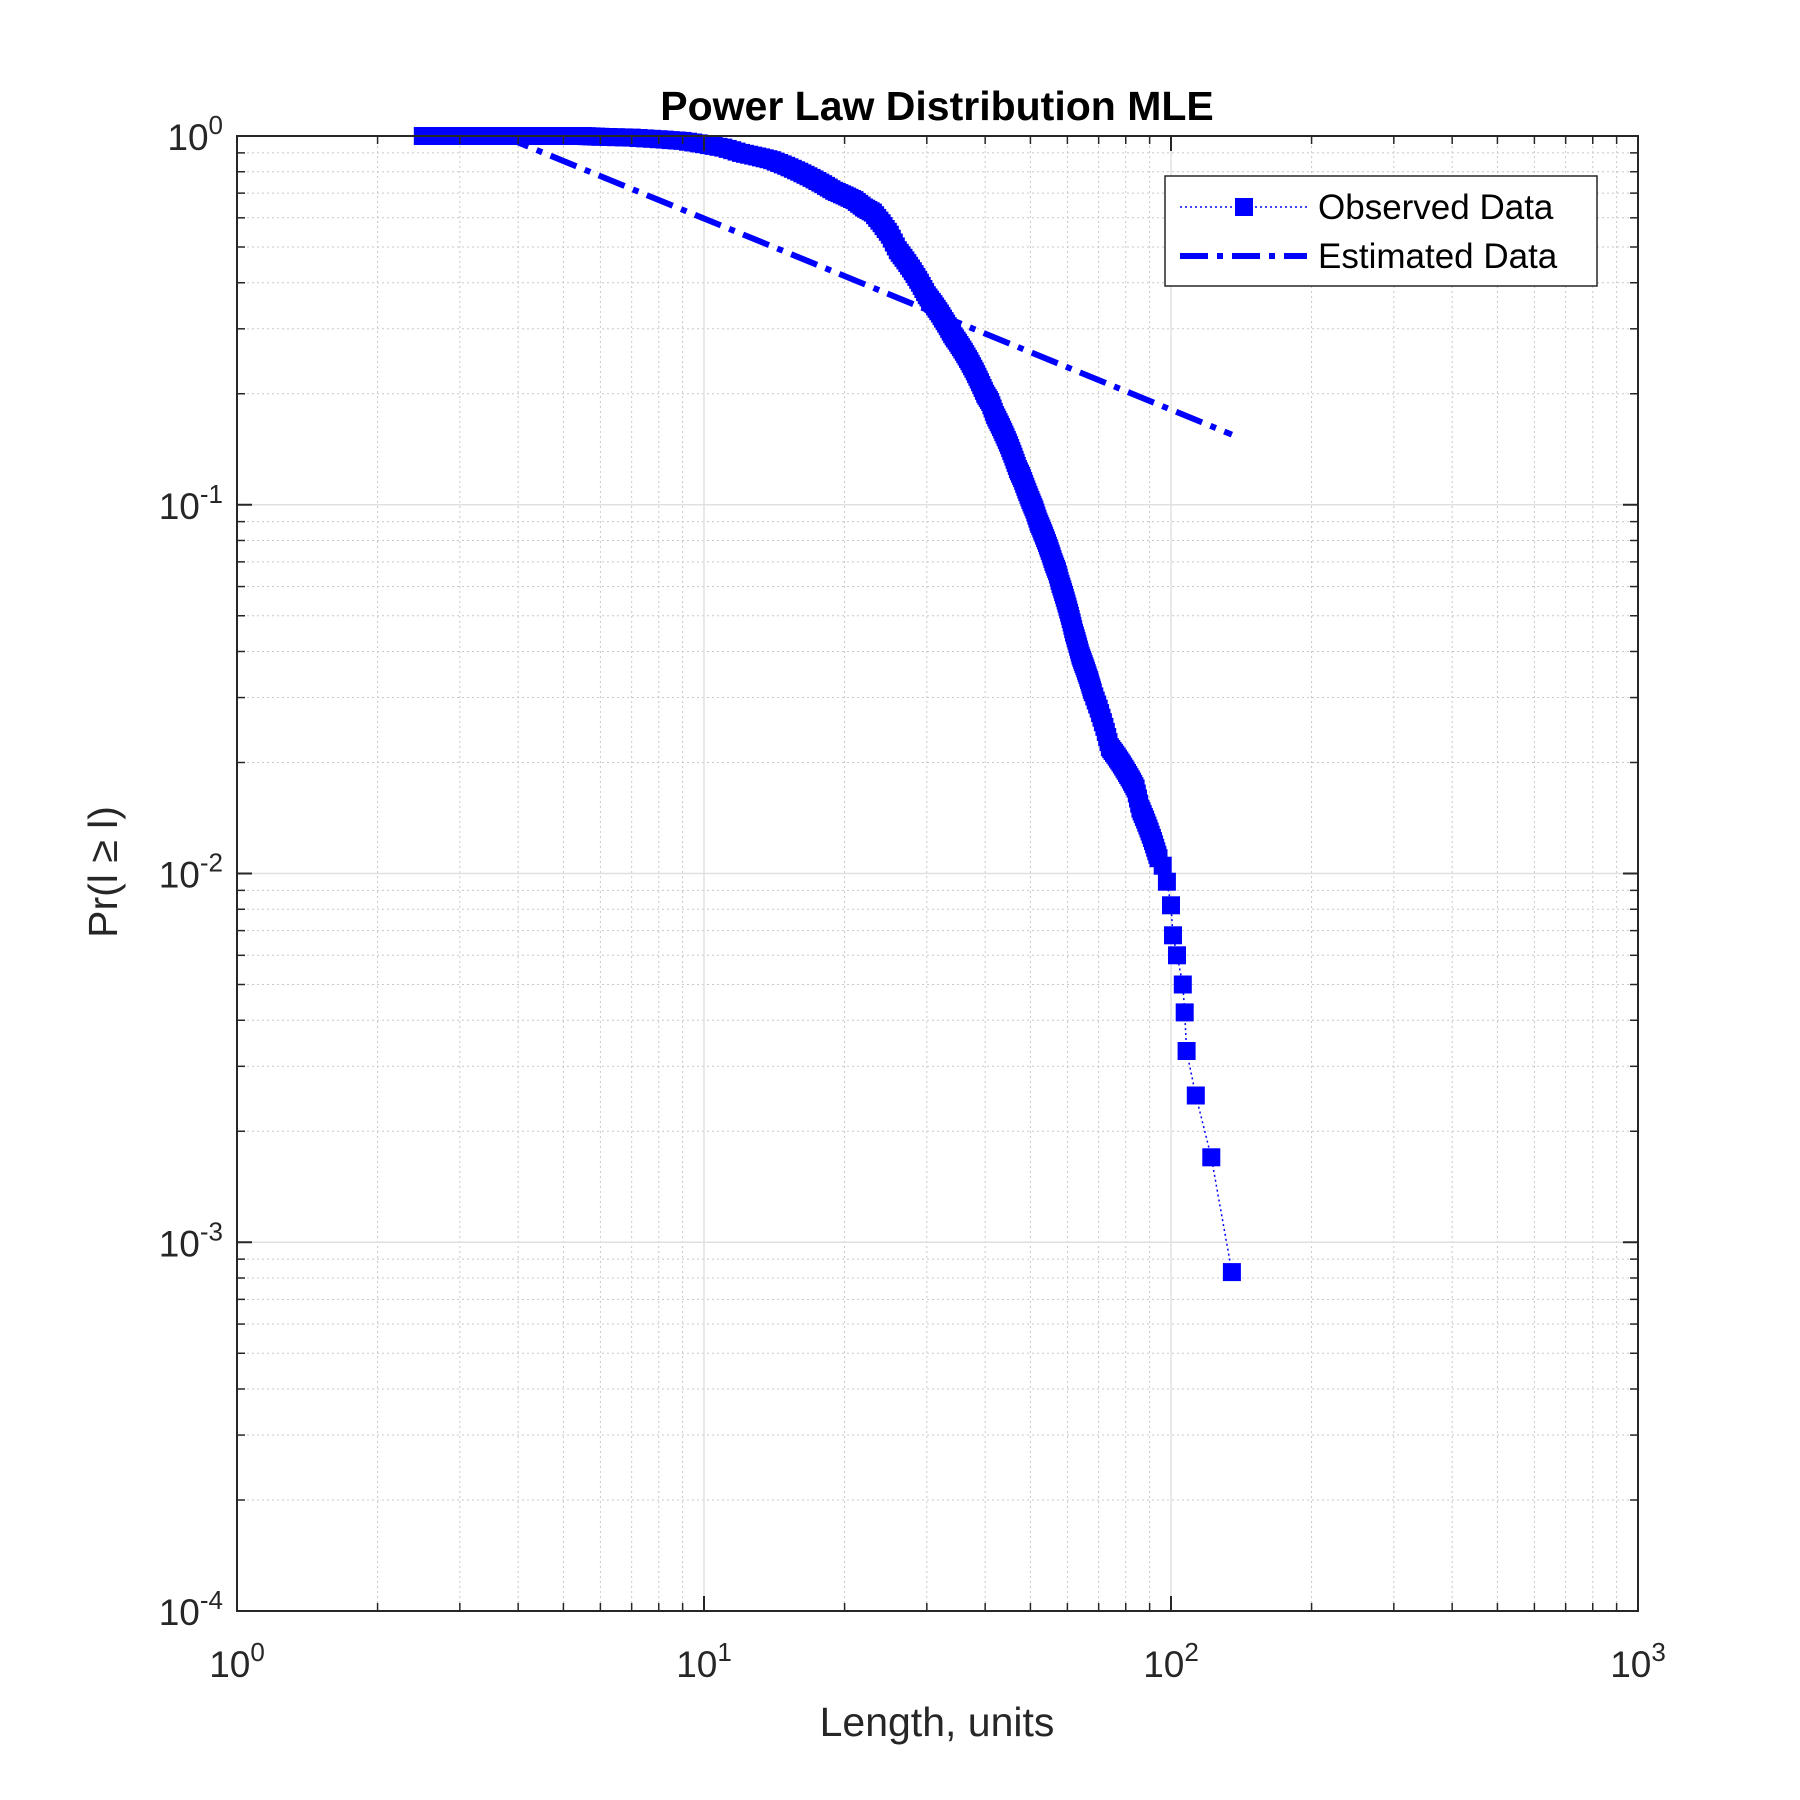 This screenshot has width=1800, height=1800. What do you see at coordinates (937, 1661) in the screenshot?
I see `x-tick-labels: 10⁰ 10¹ 10² 10³` at bounding box center [937, 1661].